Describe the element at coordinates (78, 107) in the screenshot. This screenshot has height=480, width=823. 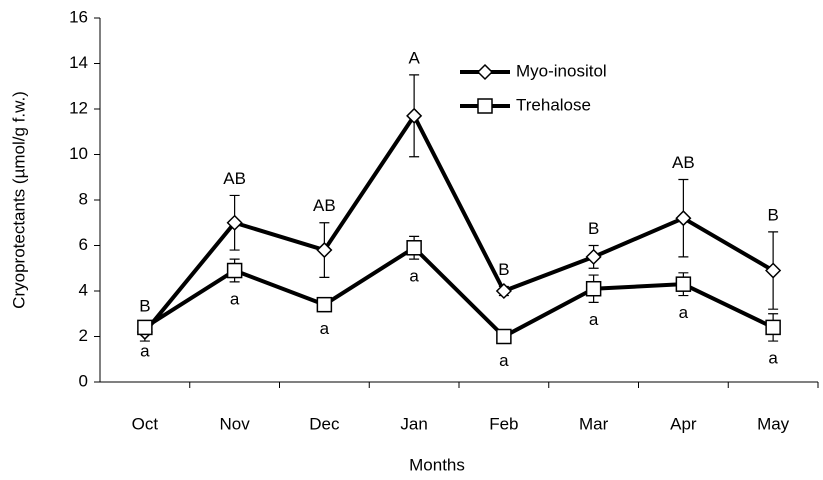
I see `y-tick-label: 12` at that location.